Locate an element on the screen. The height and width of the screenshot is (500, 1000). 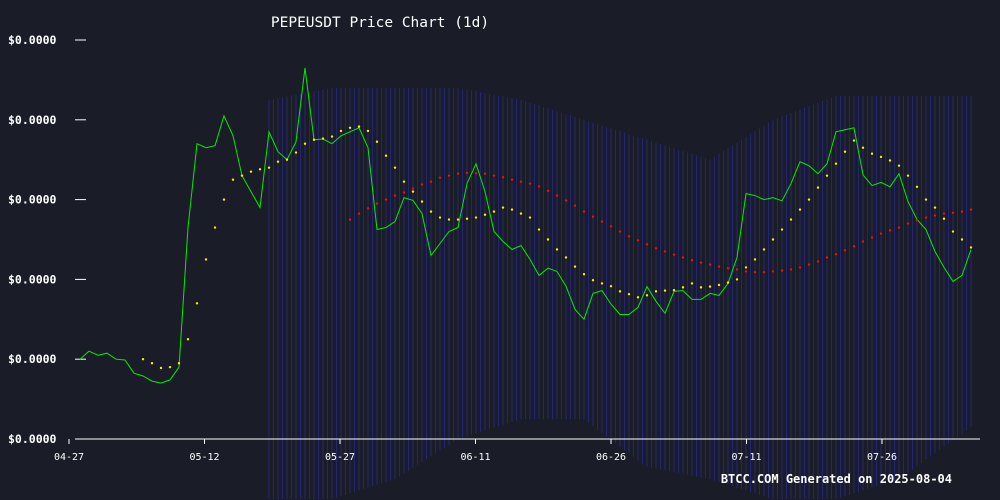
generated-footer: BTCC.COM Generated on 2025-08-04 is located at coordinates (836, 479).